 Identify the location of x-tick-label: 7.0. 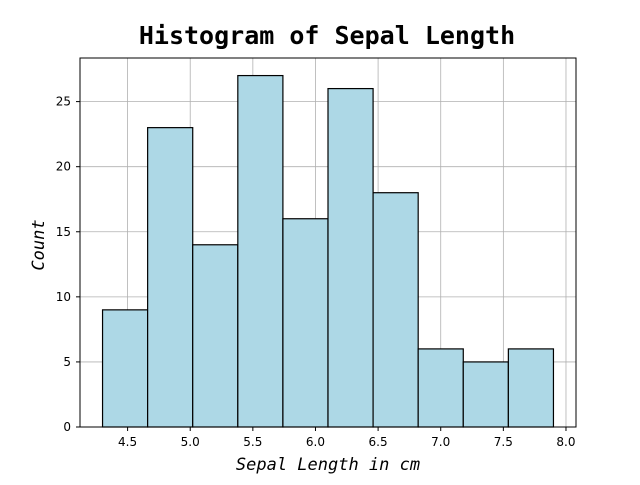
(440, 442).